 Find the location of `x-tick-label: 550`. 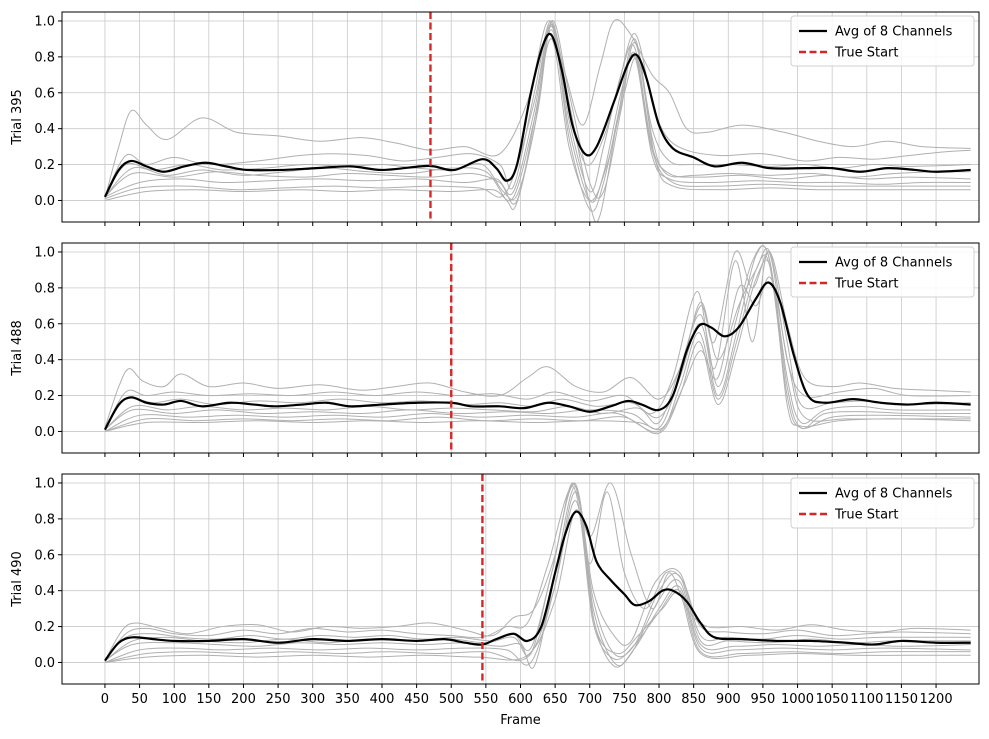

x-tick-label: 550 is located at coordinates (485, 699).